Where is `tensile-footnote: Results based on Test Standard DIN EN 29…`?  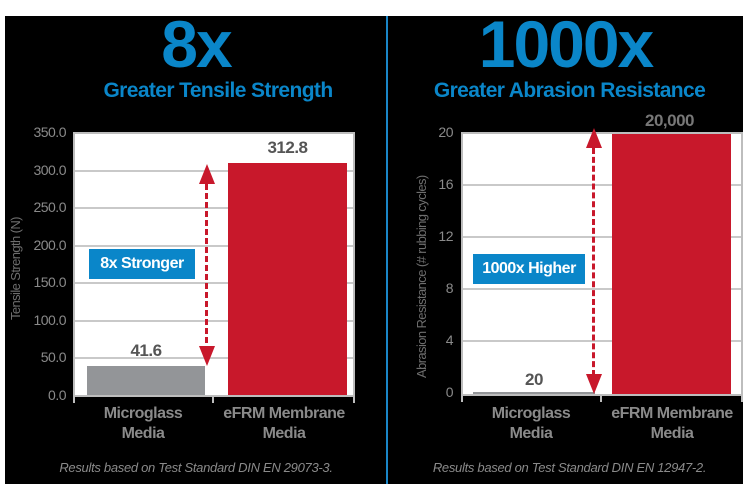 tensile-footnote: Results based on Test Standard DIN EN 29… is located at coordinates (196, 467).